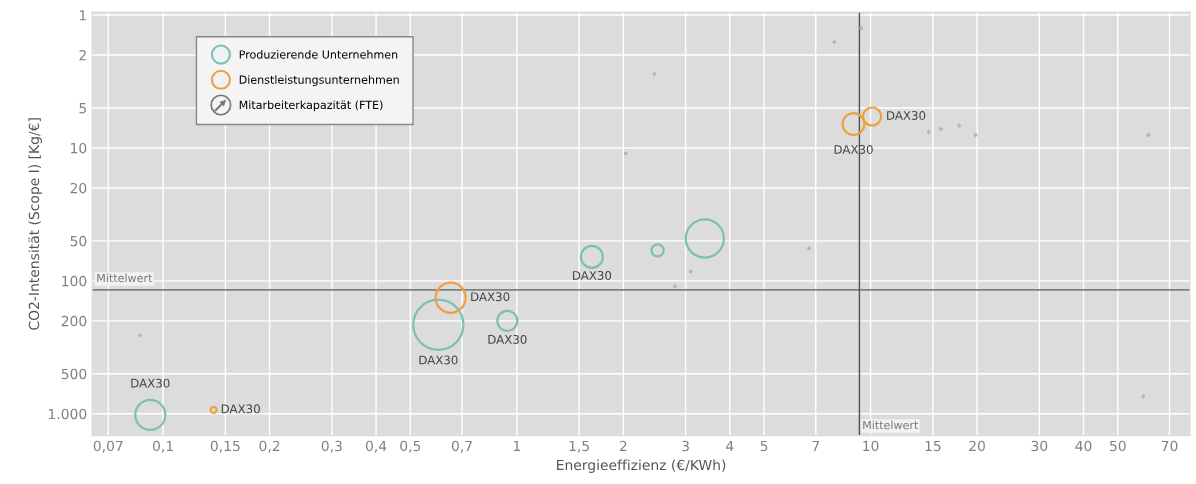  Describe the element at coordinates (815, 446) in the screenshot. I see `x-tick-label: 7` at that location.